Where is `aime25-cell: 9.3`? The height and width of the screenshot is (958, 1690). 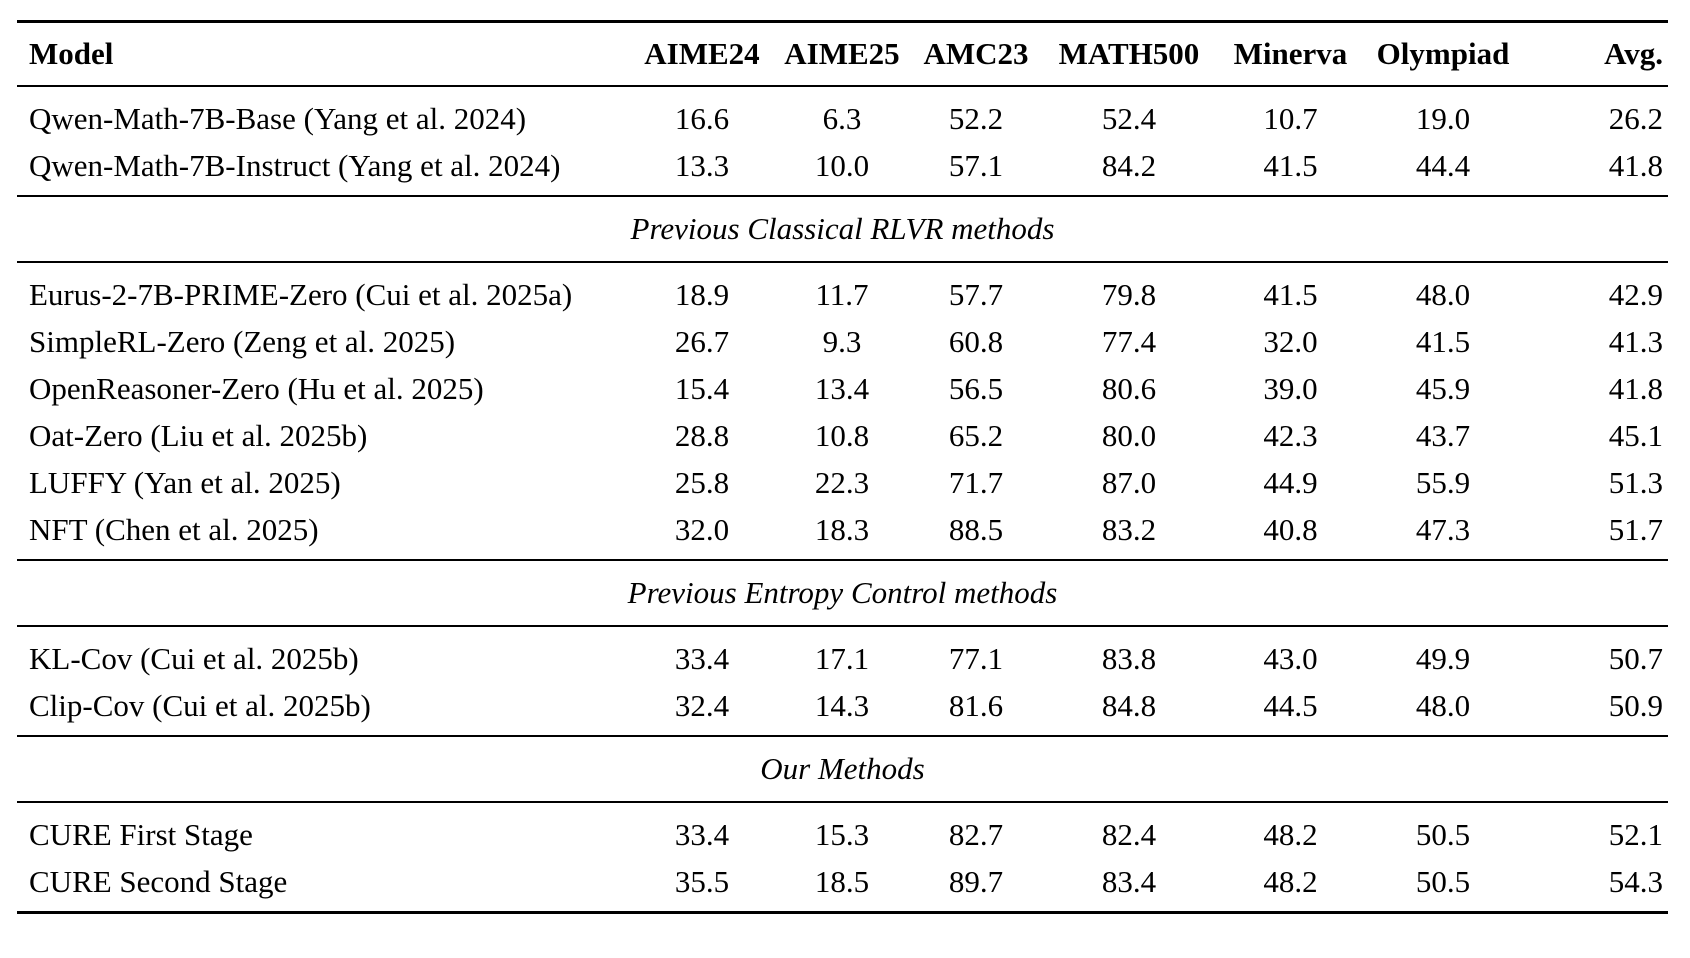 aime25-cell: 9.3 is located at coordinates (842, 341).